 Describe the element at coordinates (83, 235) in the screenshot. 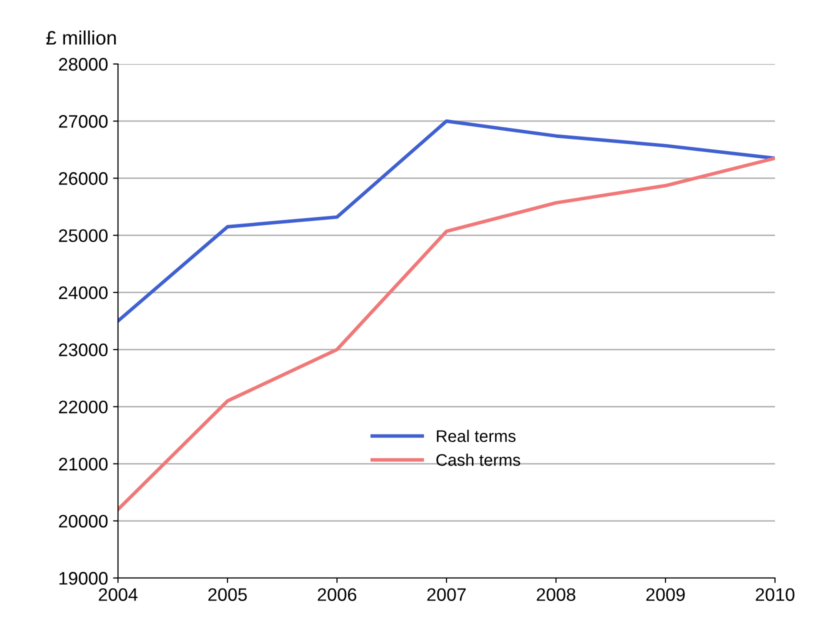

I see `y-tick-label: 25000` at that location.